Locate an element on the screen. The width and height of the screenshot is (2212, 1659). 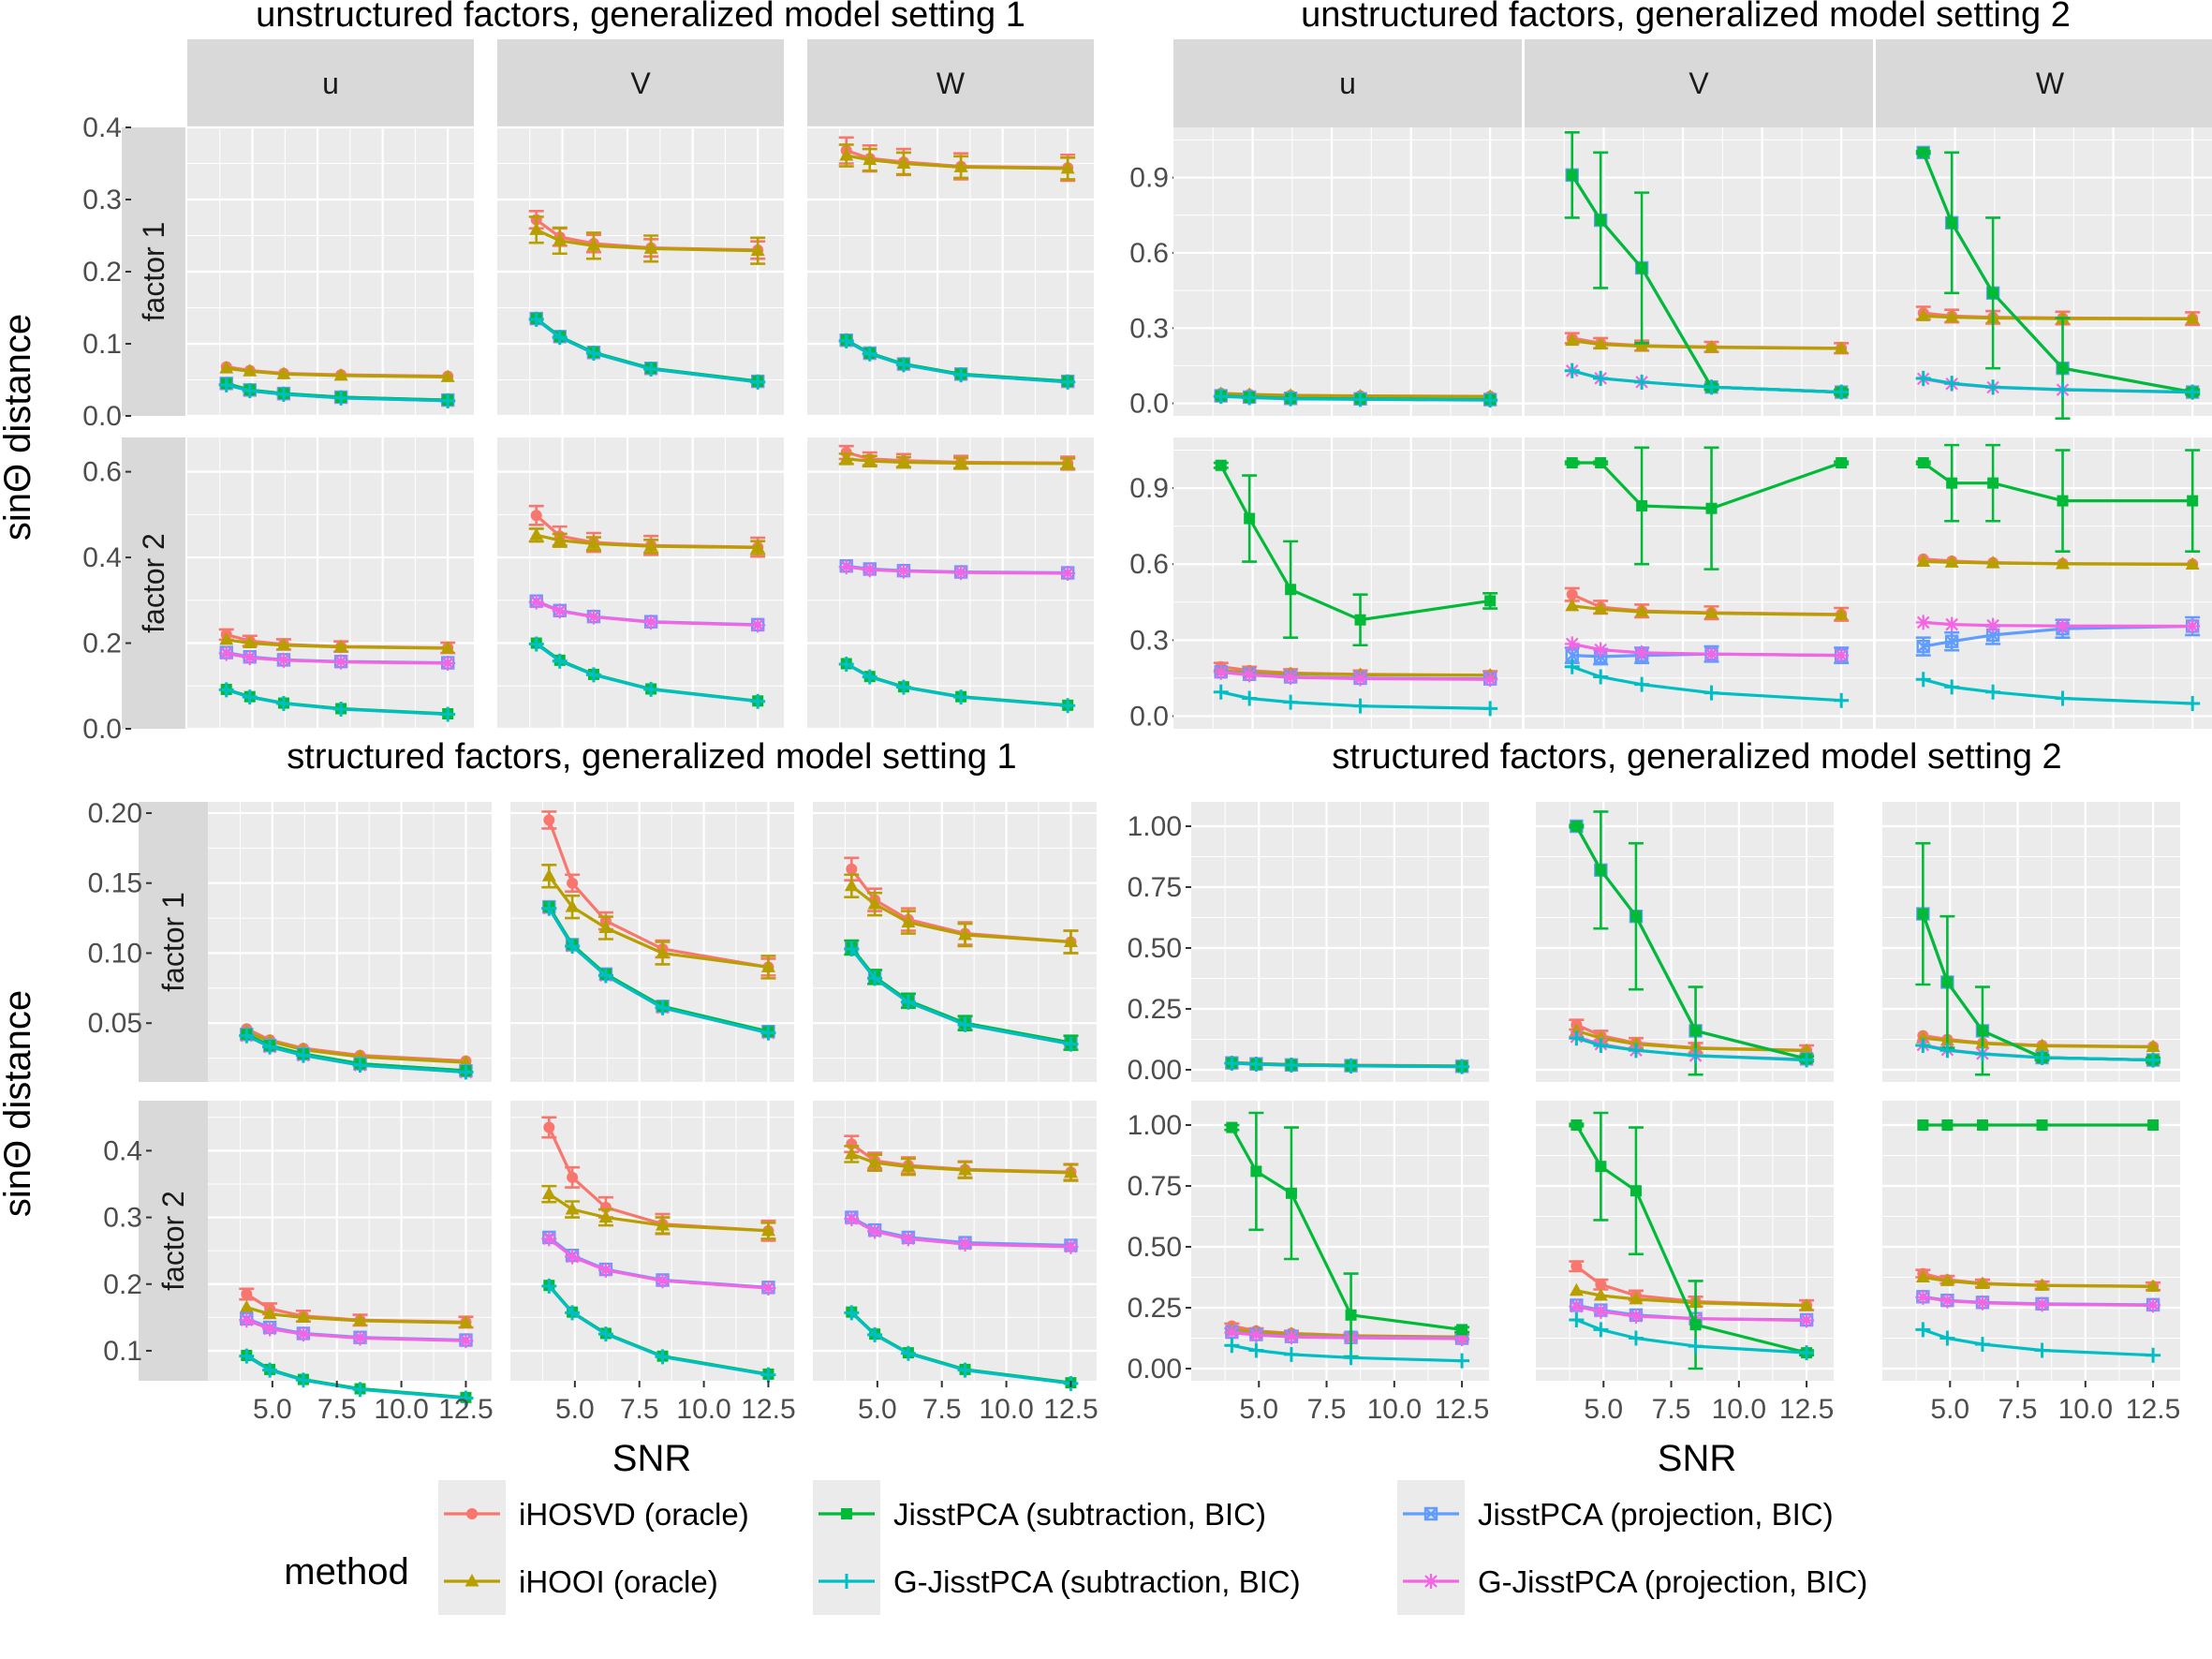
y-tick-label: 0.50 is located at coordinates (1155, 1248).